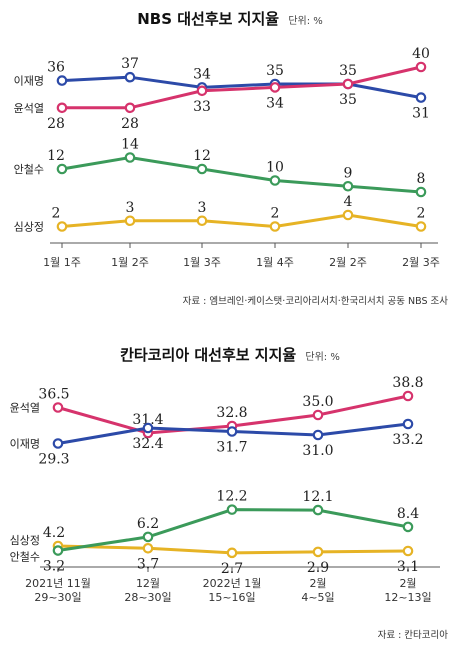  I want to click on nbs-point-안철수-3, so click(275, 180).